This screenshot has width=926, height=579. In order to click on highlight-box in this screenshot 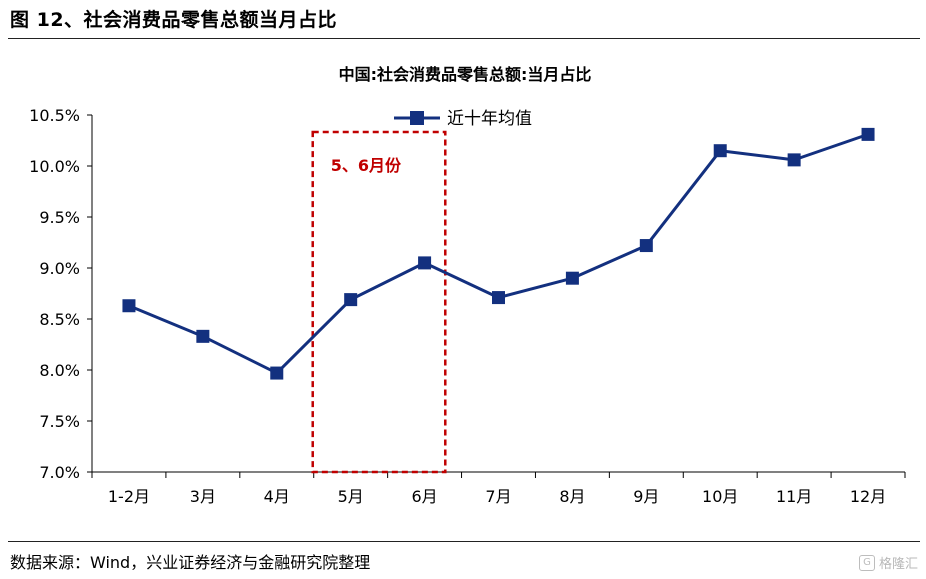, I will do `click(379, 302)`.